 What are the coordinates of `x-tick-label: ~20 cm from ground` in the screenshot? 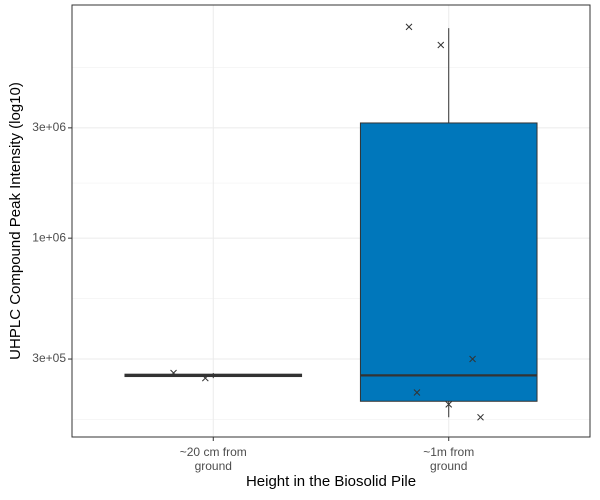 It's located at (213, 459).